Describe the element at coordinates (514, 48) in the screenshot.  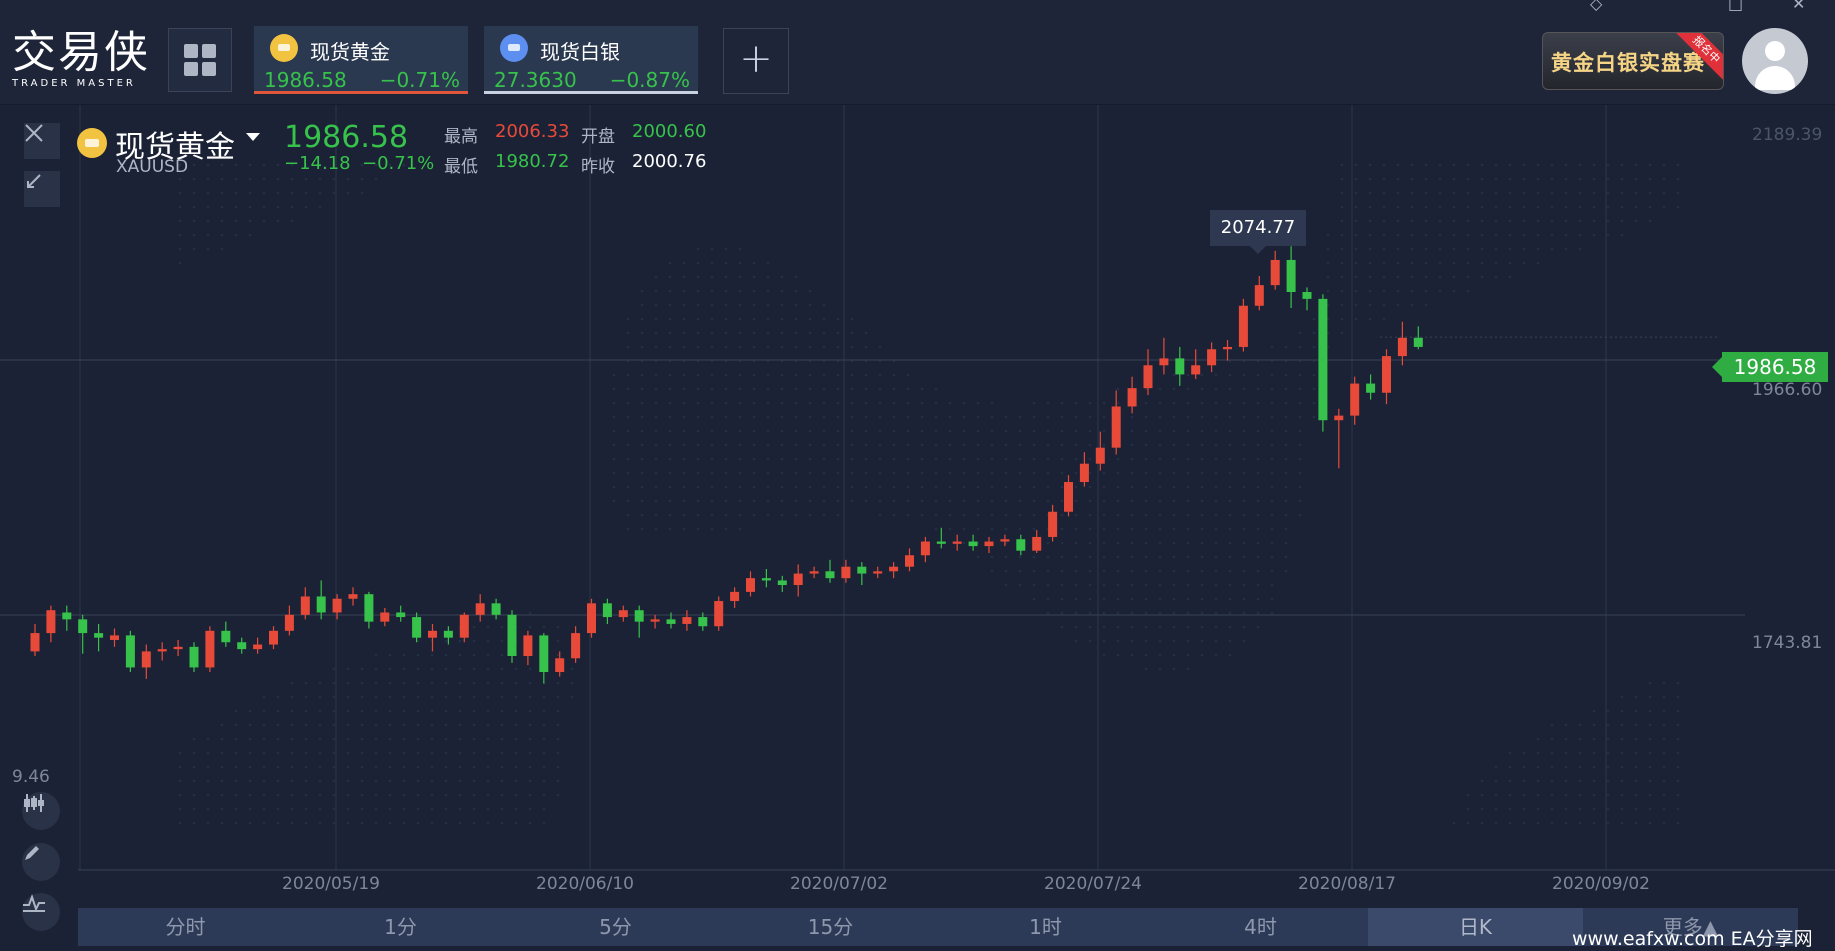
I see `silver-icon` at that location.